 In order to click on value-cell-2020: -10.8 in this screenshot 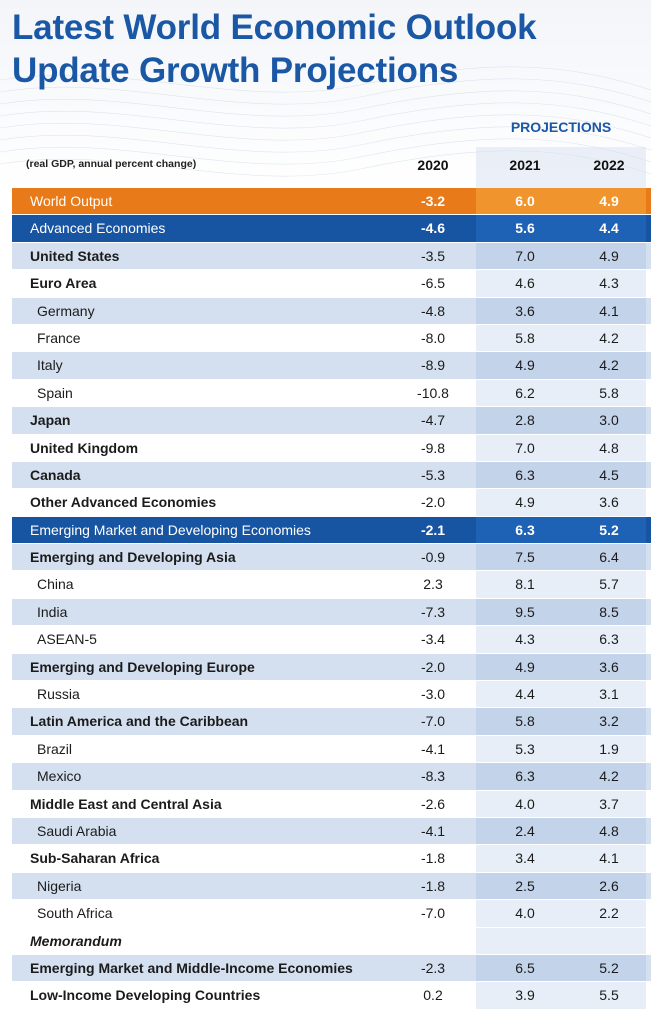, I will do `click(433, 392)`.